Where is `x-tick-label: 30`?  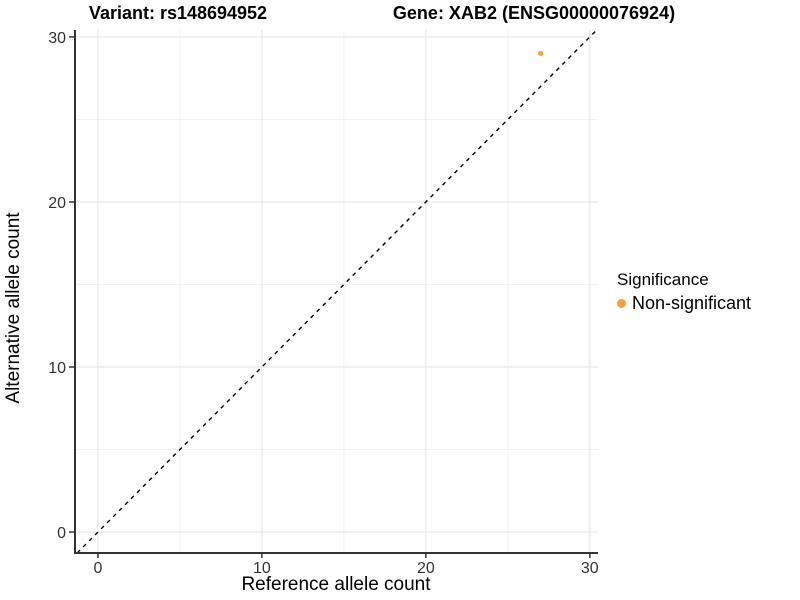
x-tick-label: 30 is located at coordinates (590, 568).